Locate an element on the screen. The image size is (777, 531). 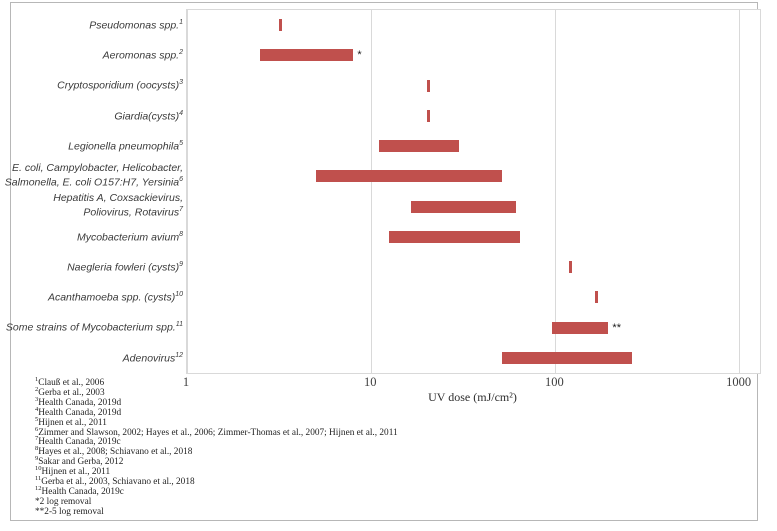
category-label: Cryptosporidium (oocysts)3 is located at coordinates (120, 85).